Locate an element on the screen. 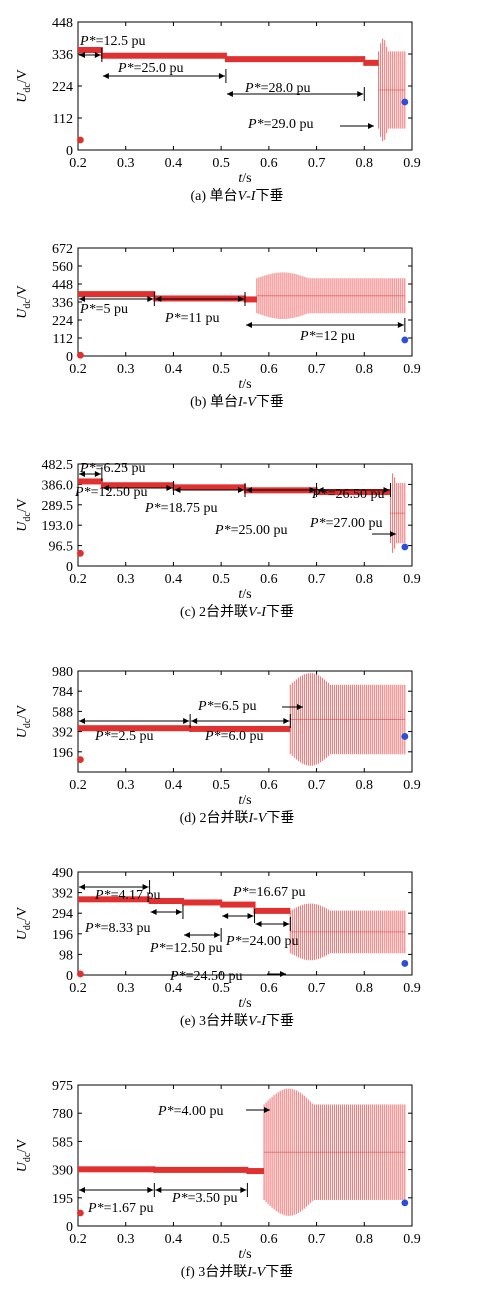  panel-caption: (e) 3台并联V-I下垂 is located at coordinates (237, 1021).